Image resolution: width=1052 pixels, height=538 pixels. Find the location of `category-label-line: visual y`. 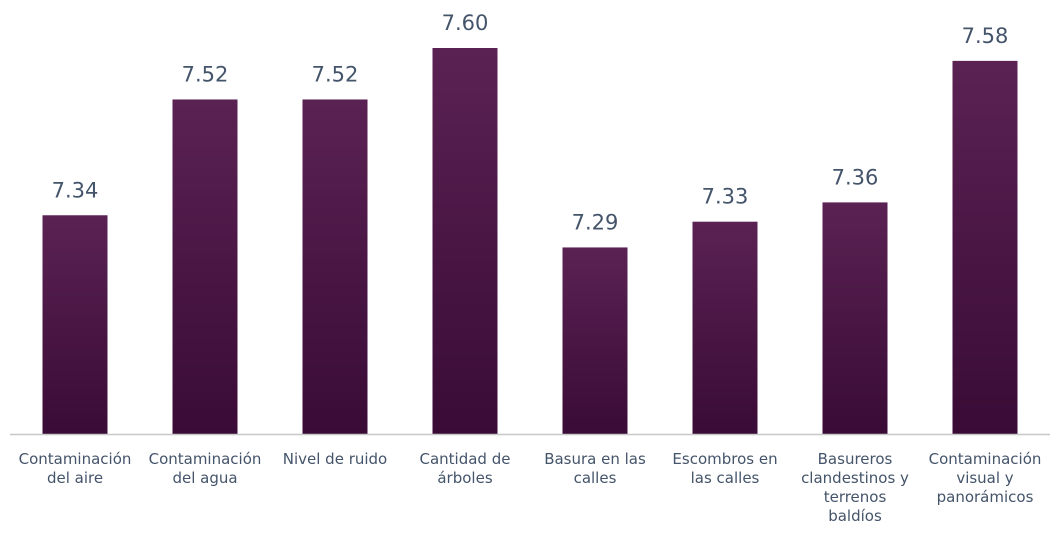

category-label-line: visual y is located at coordinates (984, 478).